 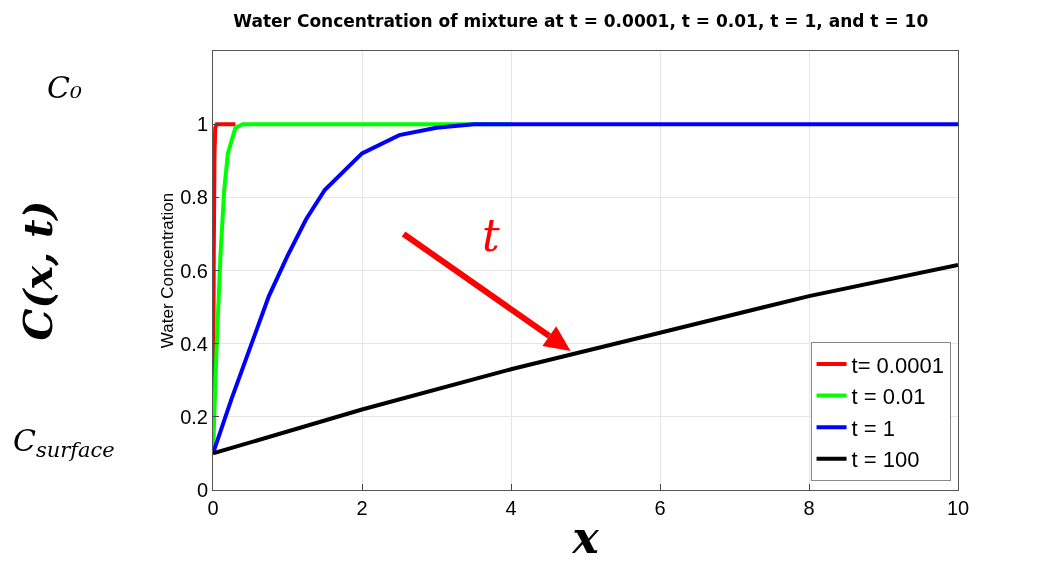 I want to click on x-axis-title: x, so click(x=585, y=538).